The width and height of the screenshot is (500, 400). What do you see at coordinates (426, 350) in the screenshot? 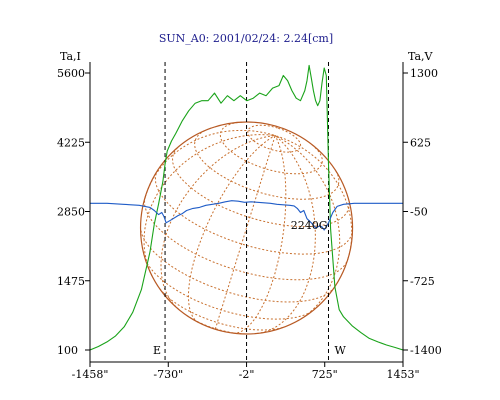
I see `right-tick-label: -1400` at bounding box center [426, 350].